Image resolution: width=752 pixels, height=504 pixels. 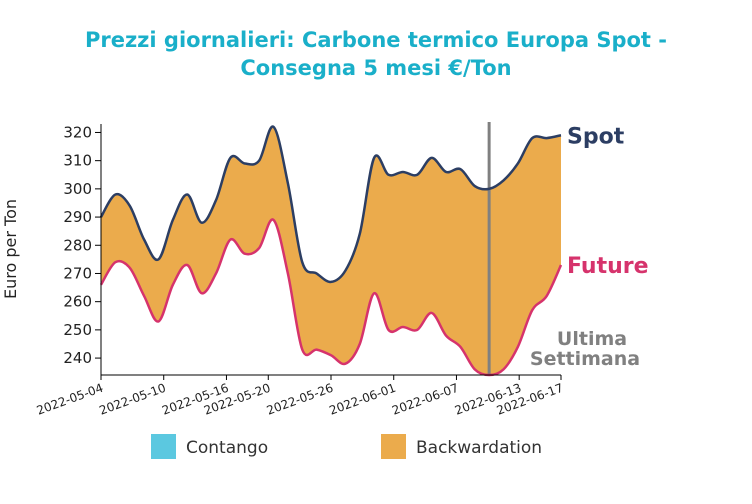 I want to click on y-tick-label: 290, so click(x=77, y=217).